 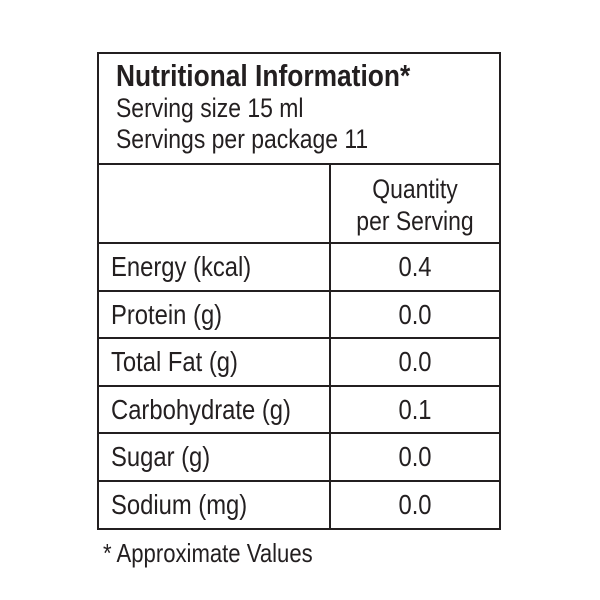 What do you see at coordinates (242, 139) in the screenshot?
I see `servings-per-package: Servings per package 11` at bounding box center [242, 139].